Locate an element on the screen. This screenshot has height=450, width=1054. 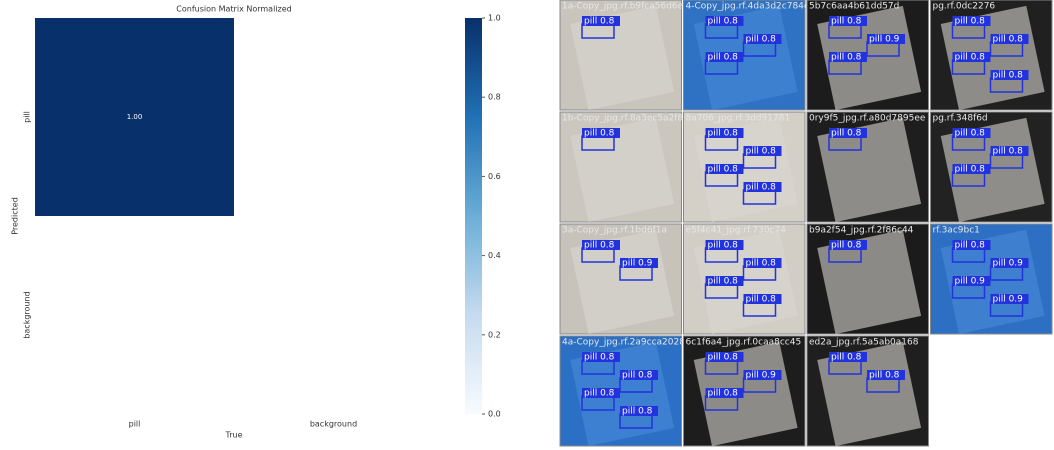
tile-filename: 8a706_jpg.rf.3dd91781 is located at coordinates (738, 119).